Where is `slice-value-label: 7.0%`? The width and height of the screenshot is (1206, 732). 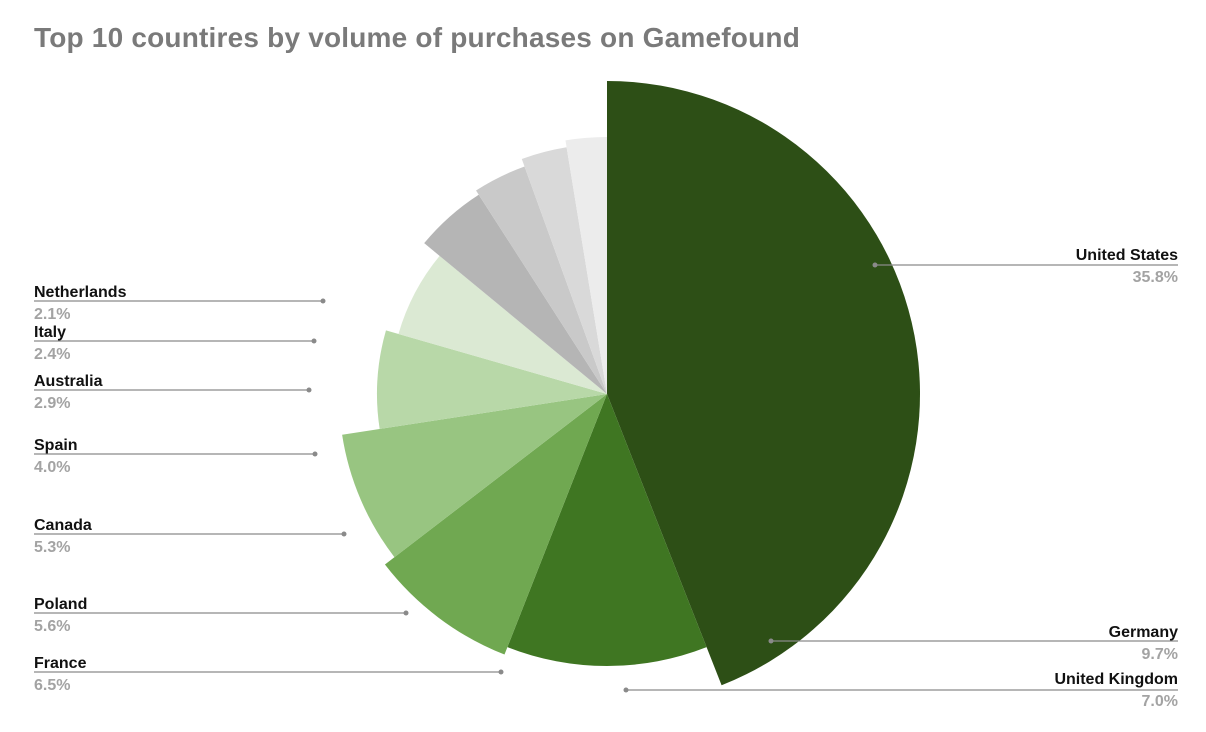 slice-value-label: 7.0% is located at coordinates (1160, 701).